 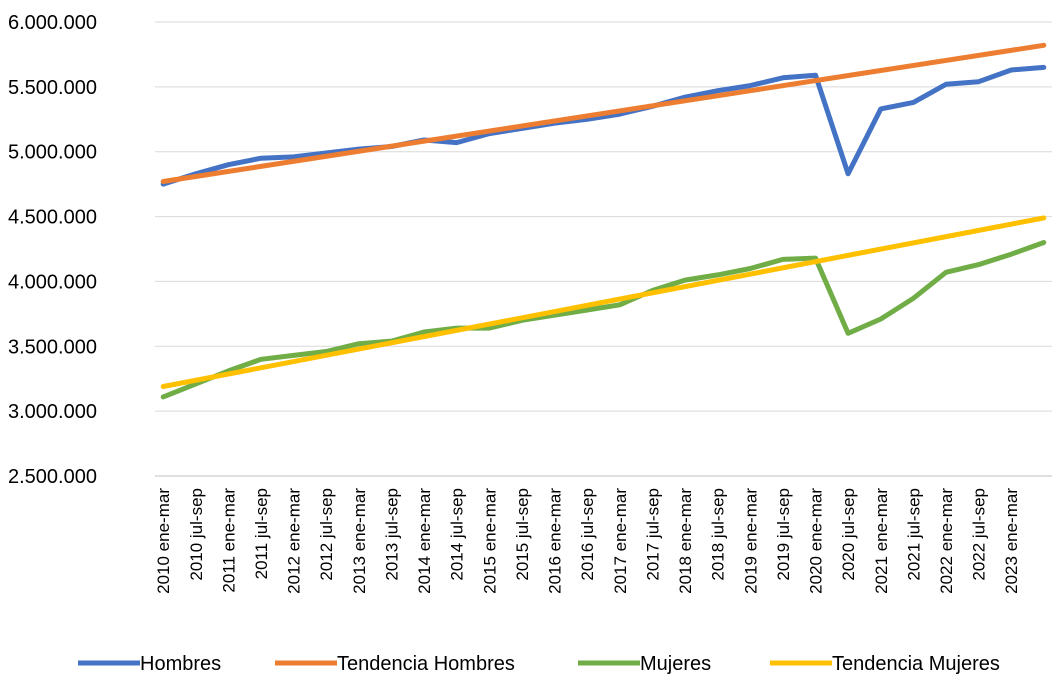 What do you see at coordinates (916, 664) in the screenshot?
I see `legend-label: Tendencia Mujeres` at bounding box center [916, 664].